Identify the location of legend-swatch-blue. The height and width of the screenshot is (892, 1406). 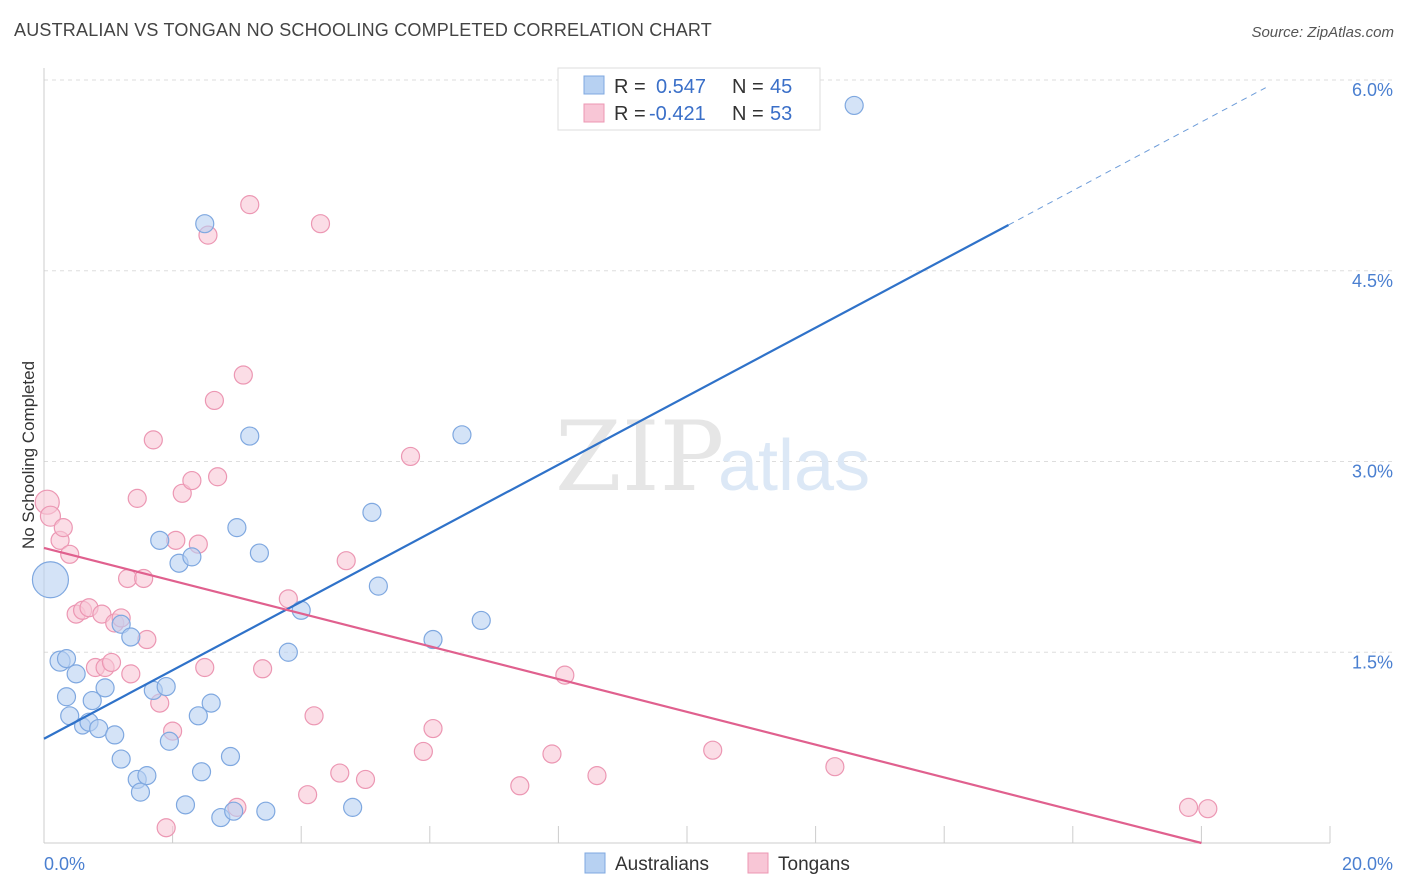
(594, 85).